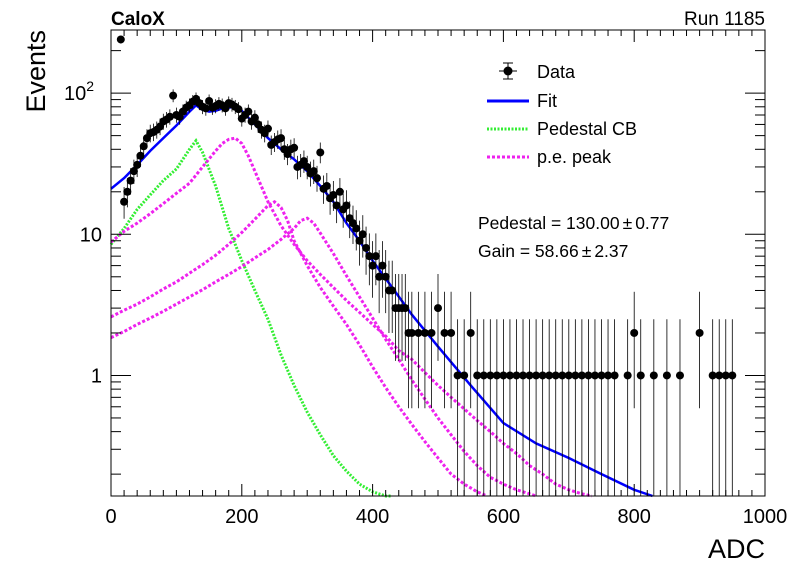  I want to click on gain-error: 2.37, so click(611, 251).